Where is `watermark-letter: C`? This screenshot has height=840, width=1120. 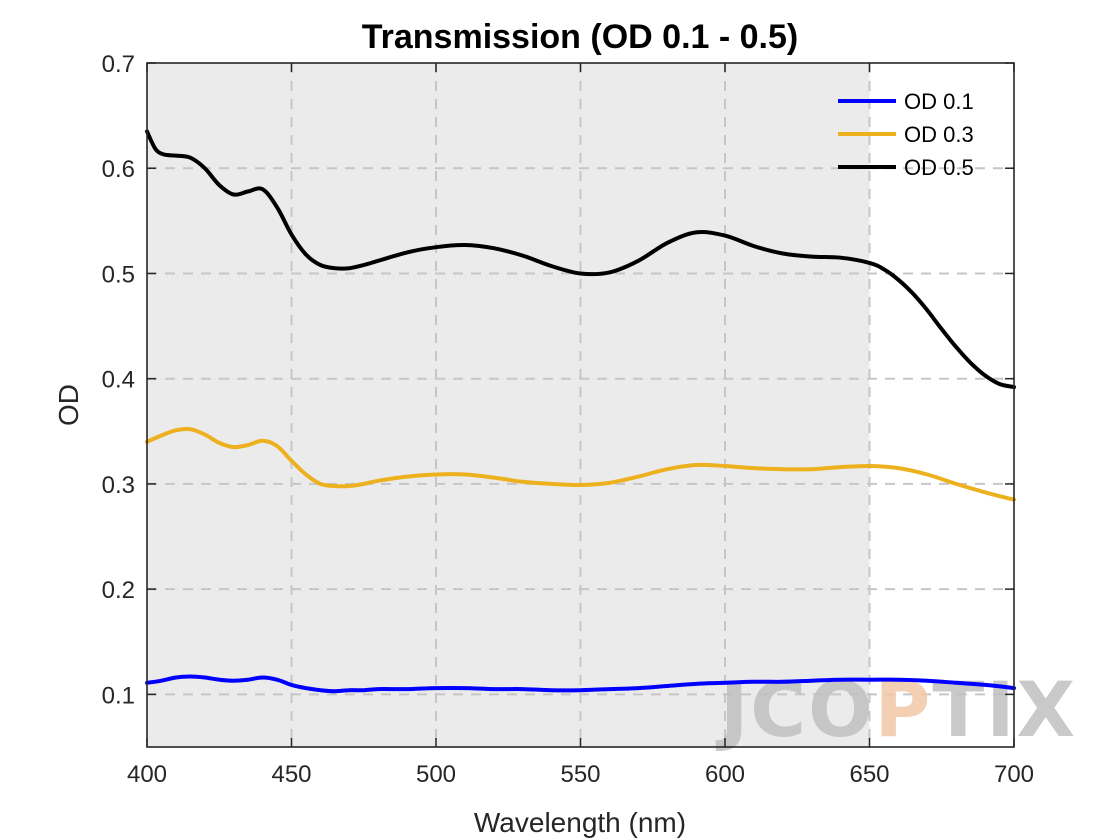
watermark-letter: C is located at coordinates (779, 709).